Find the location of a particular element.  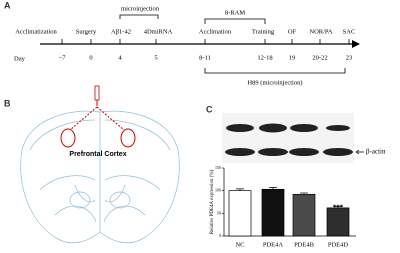

blot-label: β-actin is located at coordinates (376, 152).